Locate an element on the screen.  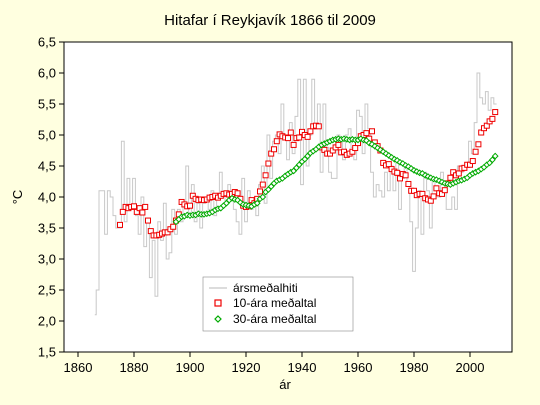
x-axis-label: ár is located at coordinates (285, 384).